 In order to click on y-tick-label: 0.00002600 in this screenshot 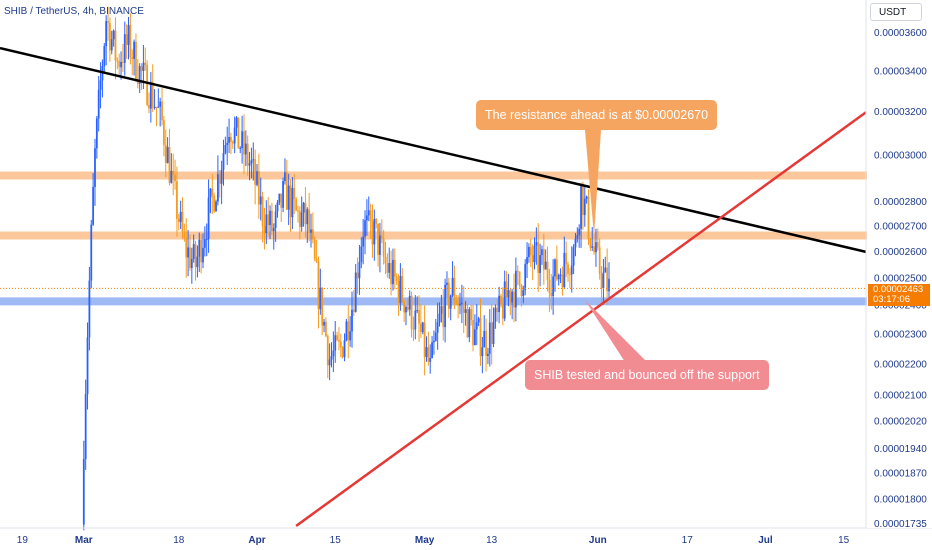, I will do `click(900, 252)`.